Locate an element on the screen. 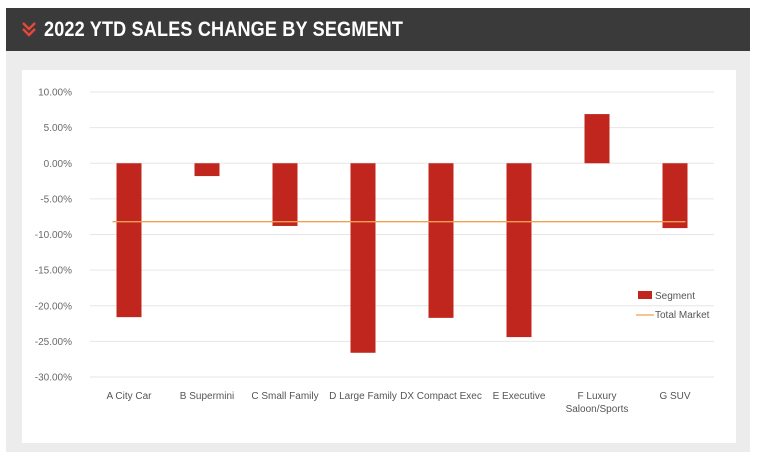 The width and height of the screenshot is (758, 460). y-tick-label: 0.00% is located at coordinates (58, 164).